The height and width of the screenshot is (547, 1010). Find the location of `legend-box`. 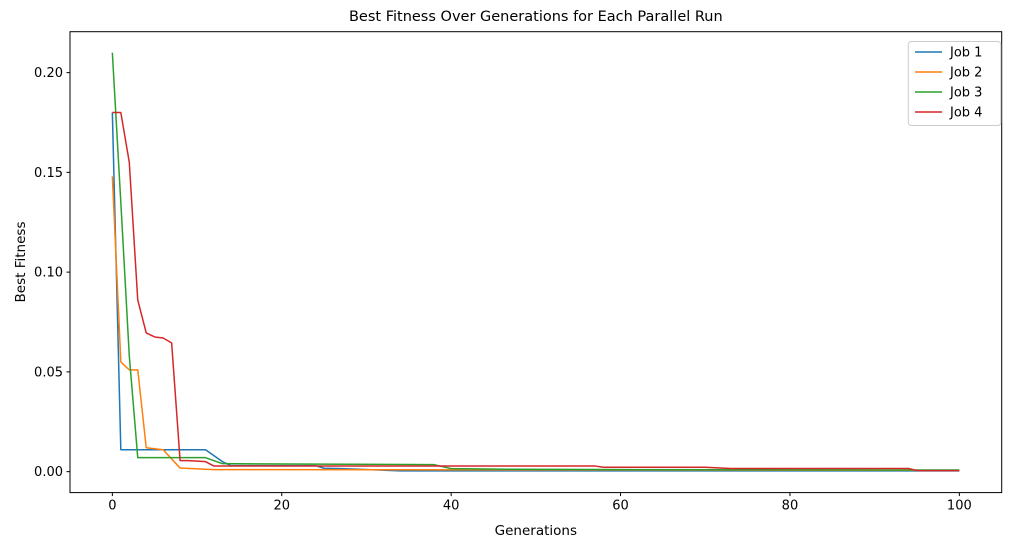

legend-box is located at coordinates (954, 83).